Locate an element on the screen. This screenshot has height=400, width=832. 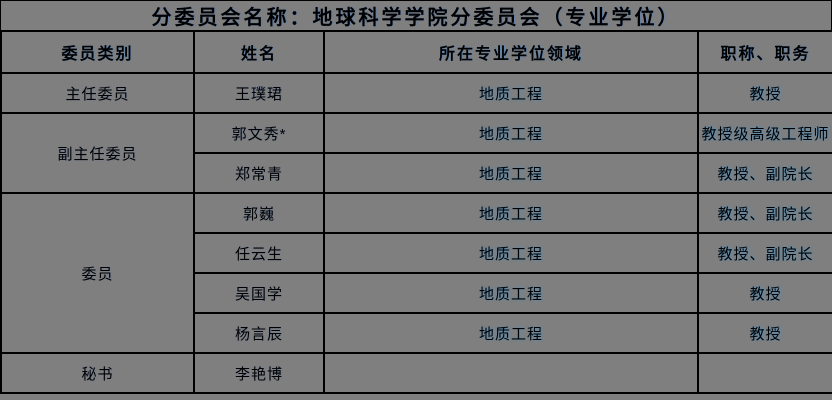
cell-name: 郑常青 is located at coordinates (259, 173).